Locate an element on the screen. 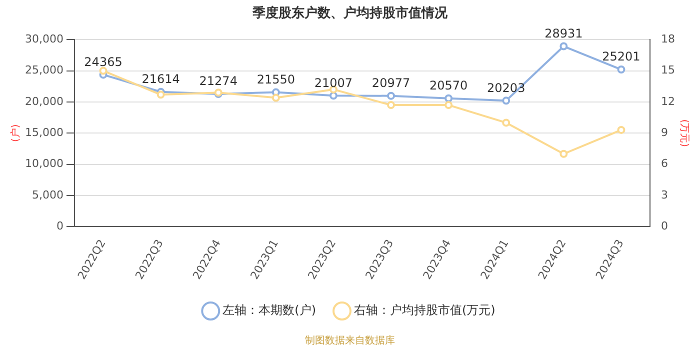 This screenshot has width=700, height=350. data-label: 21274 is located at coordinates (218, 81).